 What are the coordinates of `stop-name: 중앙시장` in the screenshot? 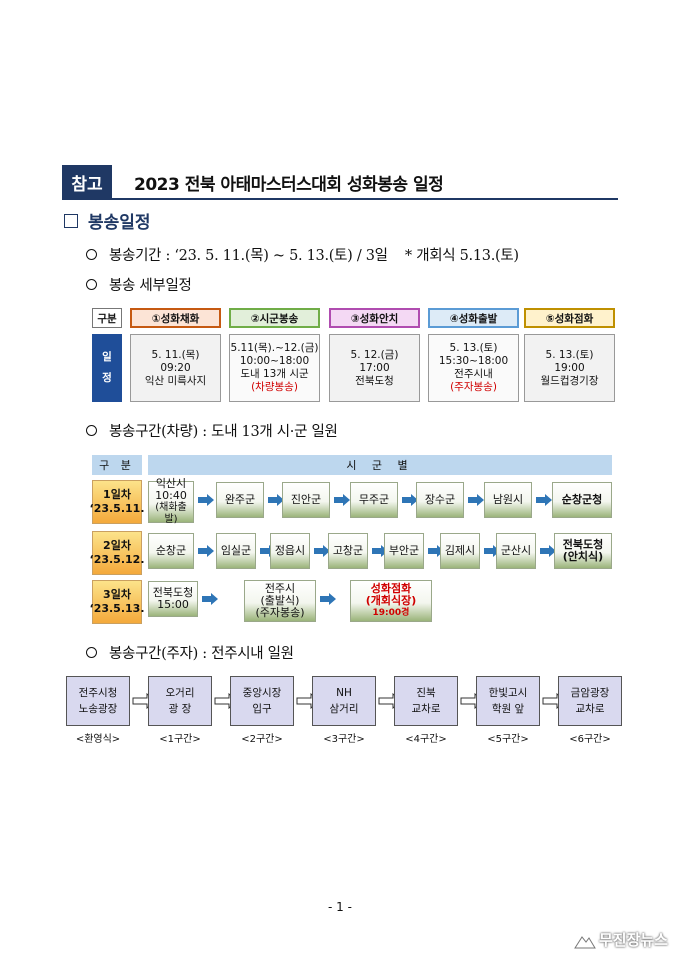 It's located at (262, 693).